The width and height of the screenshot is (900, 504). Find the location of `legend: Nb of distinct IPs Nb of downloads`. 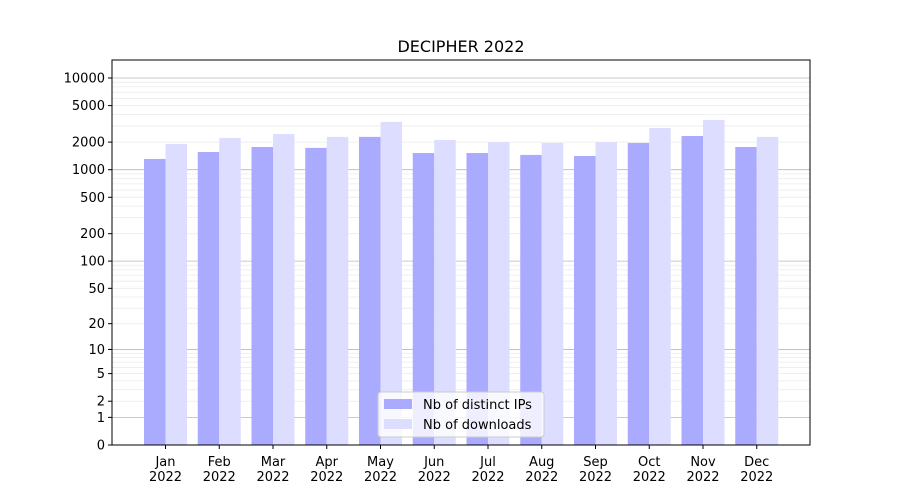

legend: Nb of distinct IPs Nb of downloads is located at coordinates (461, 414).